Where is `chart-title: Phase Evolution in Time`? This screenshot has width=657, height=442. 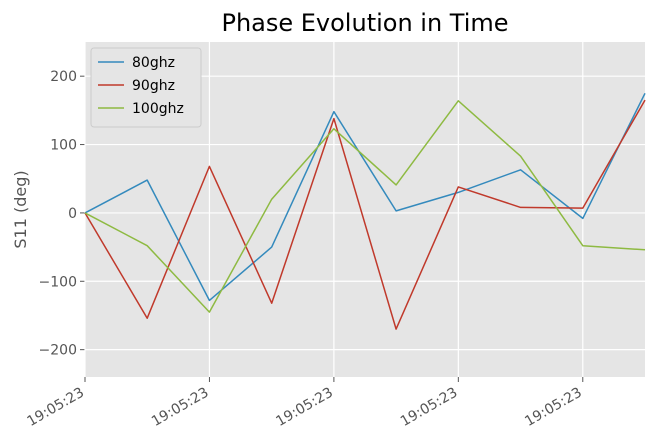 chart-title: Phase Evolution in Time is located at coordinates (364, 23).